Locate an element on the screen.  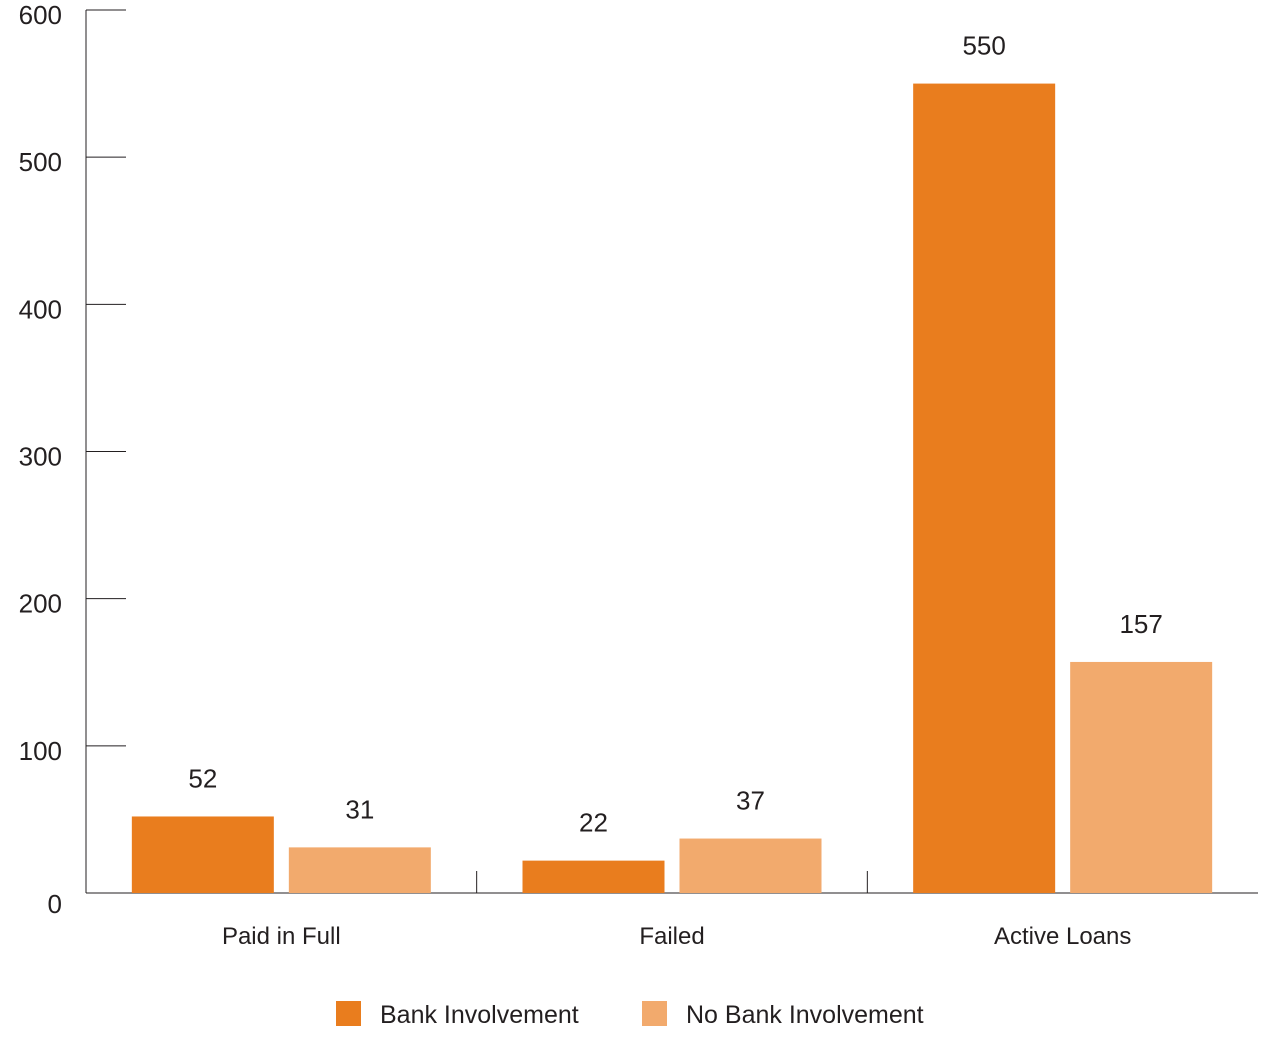
y-tick-label: 200 is located at coordinates (40, 604).